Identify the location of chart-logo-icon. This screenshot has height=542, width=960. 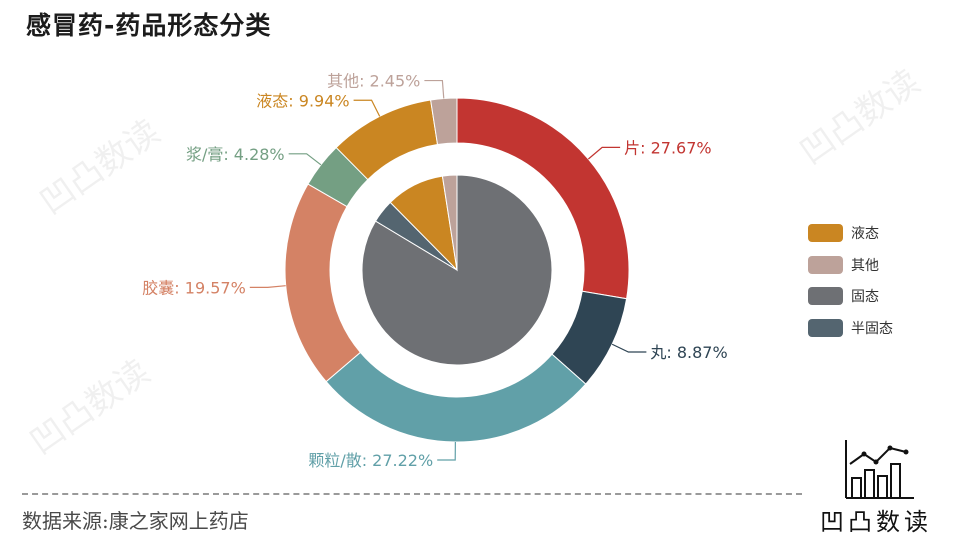
(879, 469).